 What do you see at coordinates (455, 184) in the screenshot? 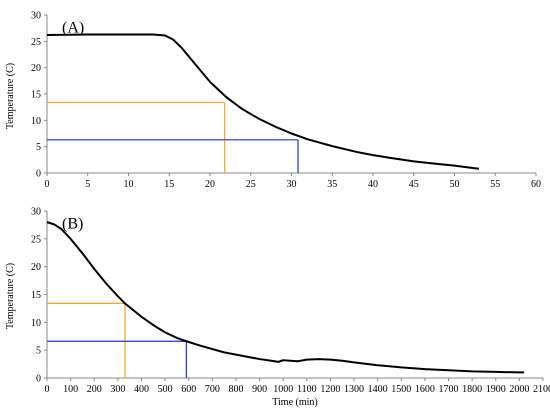
I see `x-tick-label: 50` at bounding box center [455, 184].